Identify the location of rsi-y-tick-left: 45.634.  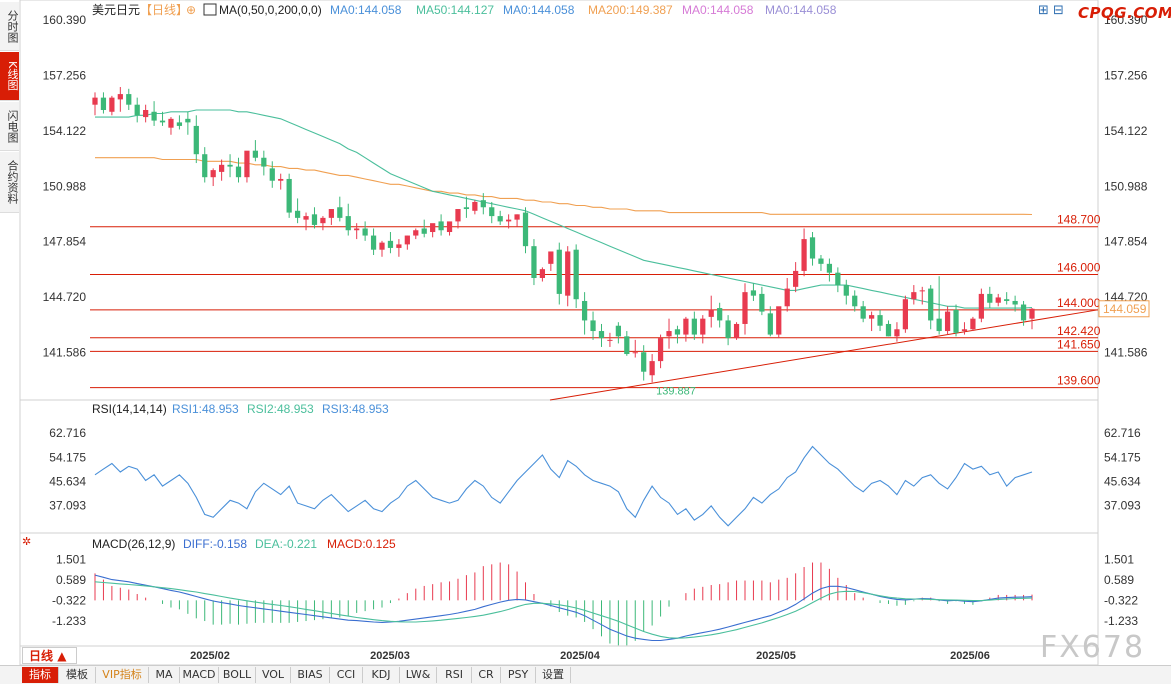
(67, 481).